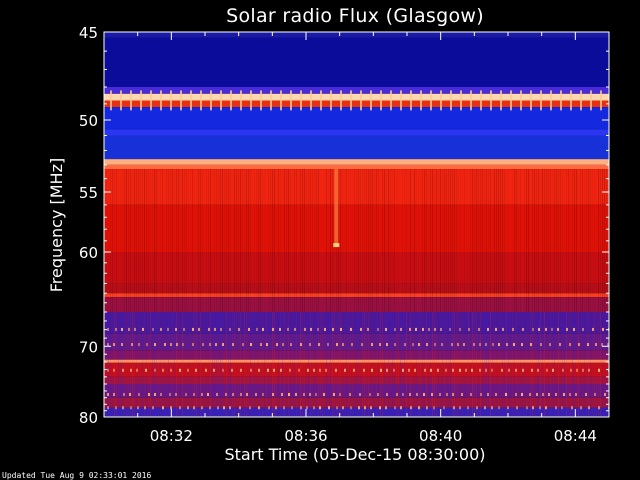 The height and width of the screenshot is (480, 640). Describe the element at coordinates (355, 16) in the screenshot. I see `chart-title: Solar radio Flux (Glasgow)` at that location.